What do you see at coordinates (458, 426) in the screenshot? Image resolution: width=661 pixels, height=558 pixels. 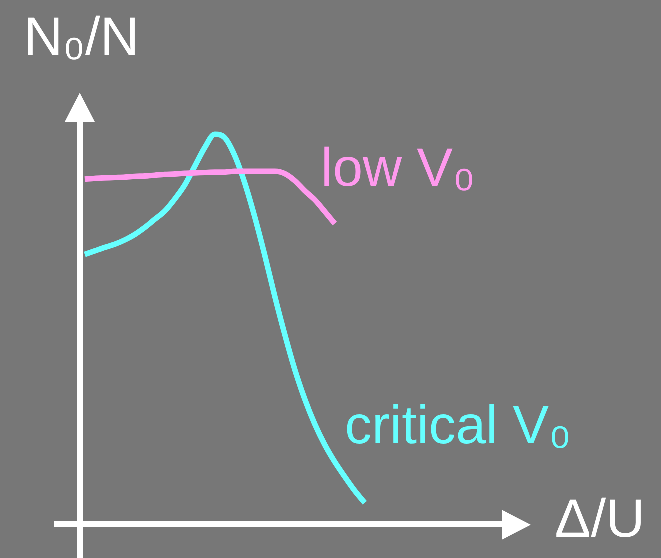 I see `series-label: critical V₀` at bounding box center [458, 426].